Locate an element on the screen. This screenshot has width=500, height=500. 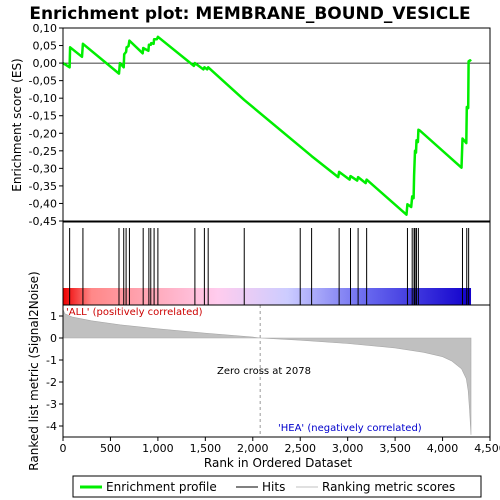
metric-y-tick-label: -1 is located at coordinates (51, 360).